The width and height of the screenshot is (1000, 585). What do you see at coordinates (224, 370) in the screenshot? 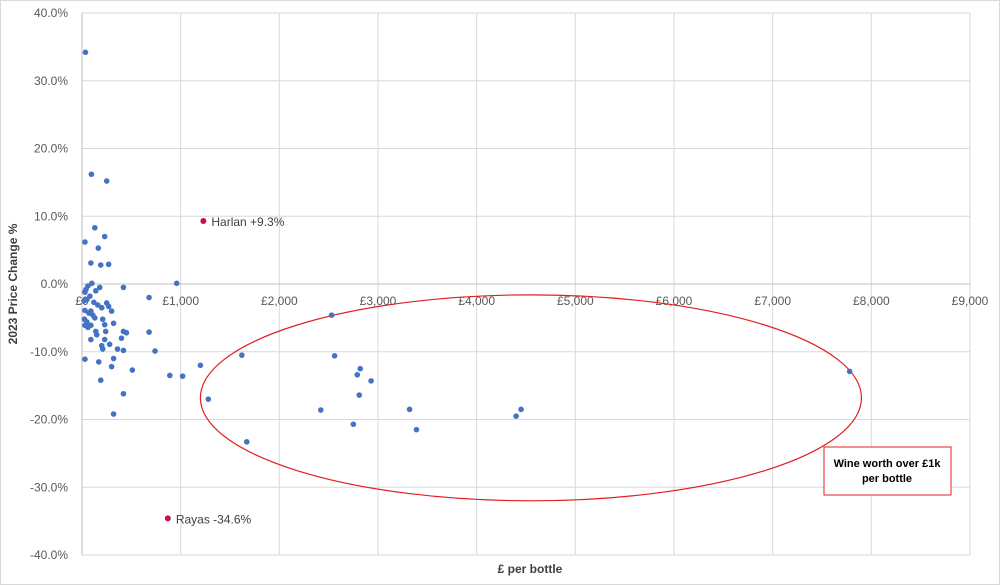
I see `highlight-points: Harlan +9.3% Rayas -34.6%` at bounding box center [224, 370].